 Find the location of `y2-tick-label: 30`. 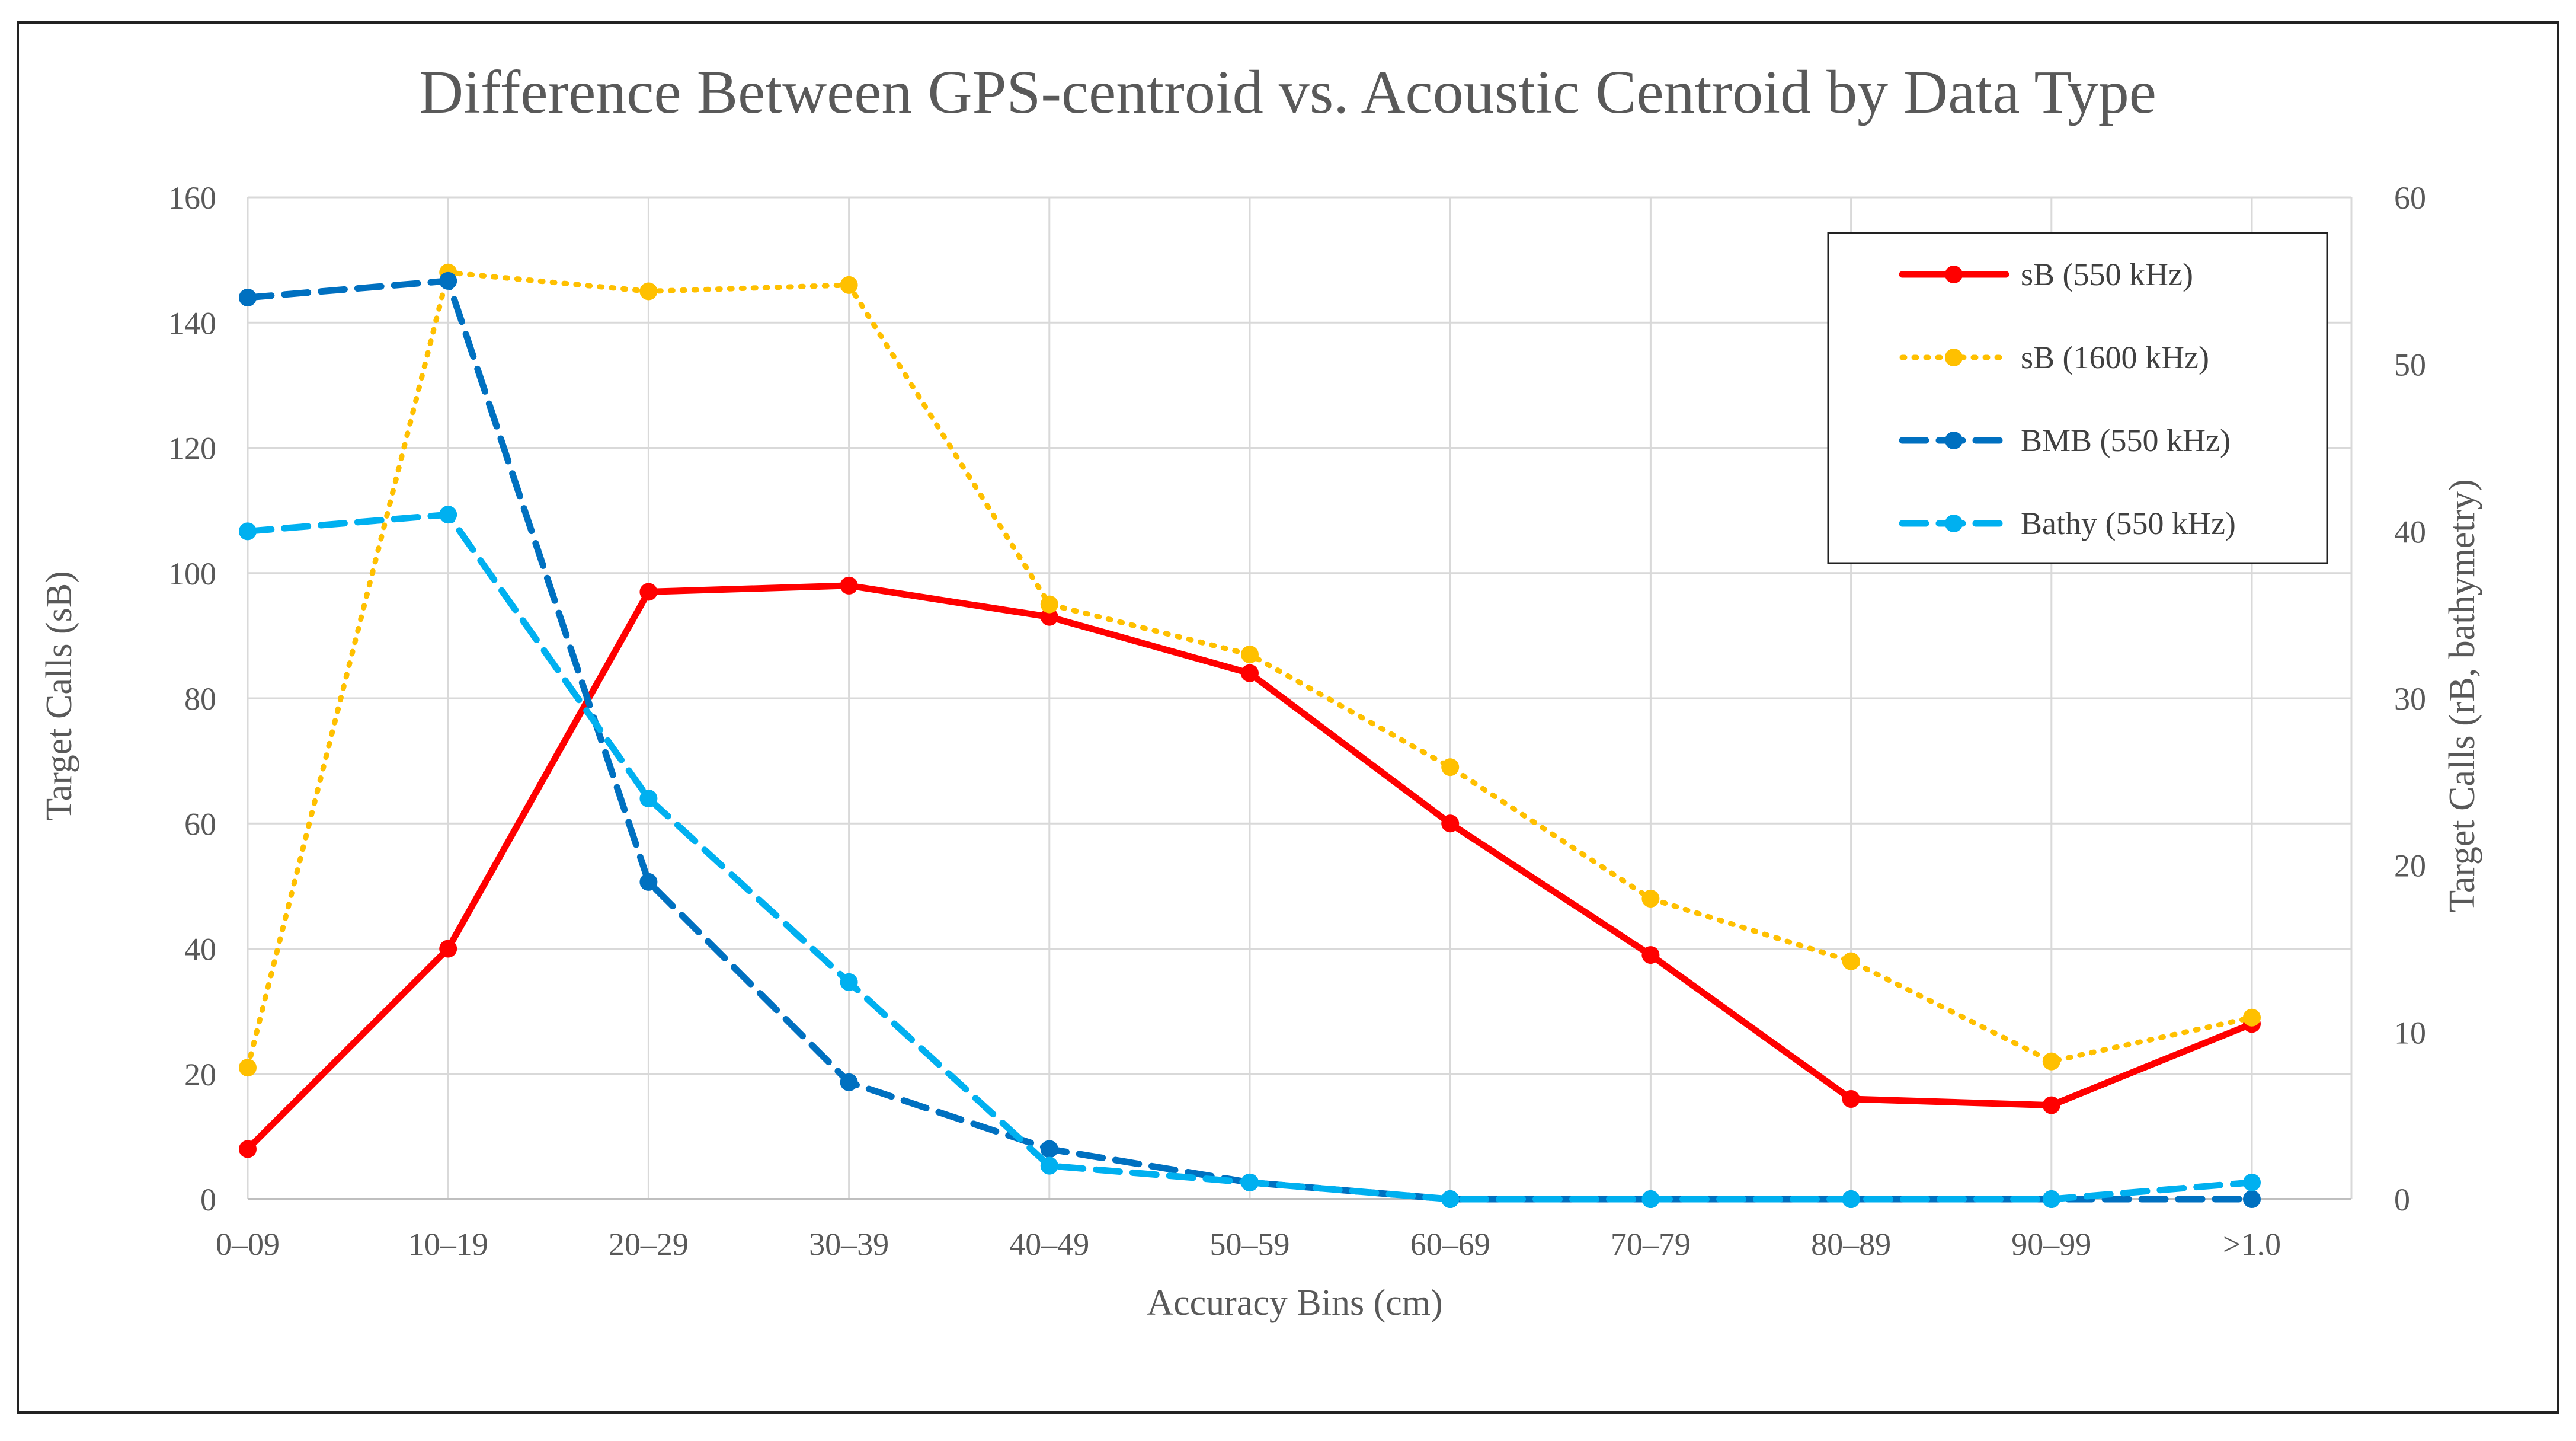

y2-tick-label: 30 is located at coordinates (2410, 699).